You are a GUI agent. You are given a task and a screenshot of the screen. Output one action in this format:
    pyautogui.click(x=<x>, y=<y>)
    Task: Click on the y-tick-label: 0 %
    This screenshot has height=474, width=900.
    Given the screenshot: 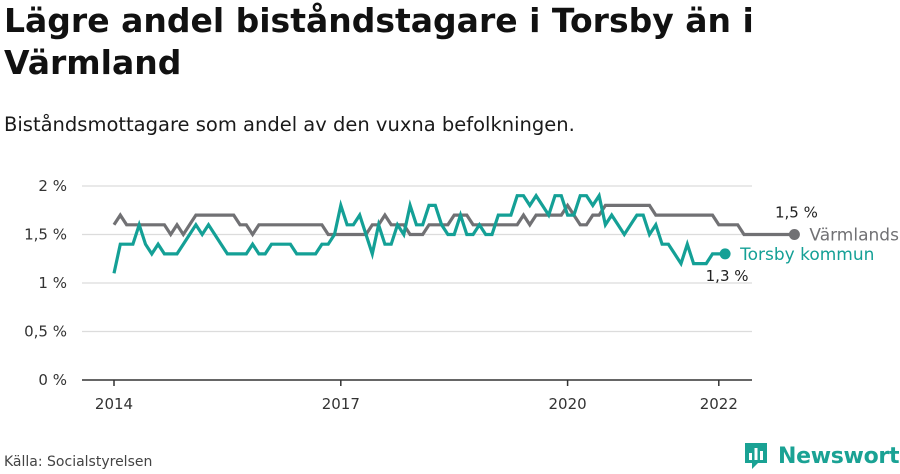 What is the action you would take?
    pyautogui.click(x=52, y=380)
    